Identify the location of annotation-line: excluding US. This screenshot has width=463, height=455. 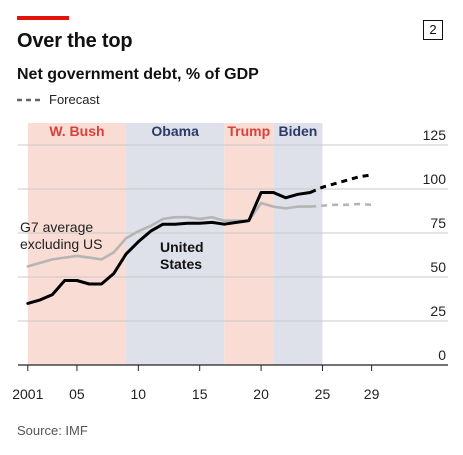
(61, 244).